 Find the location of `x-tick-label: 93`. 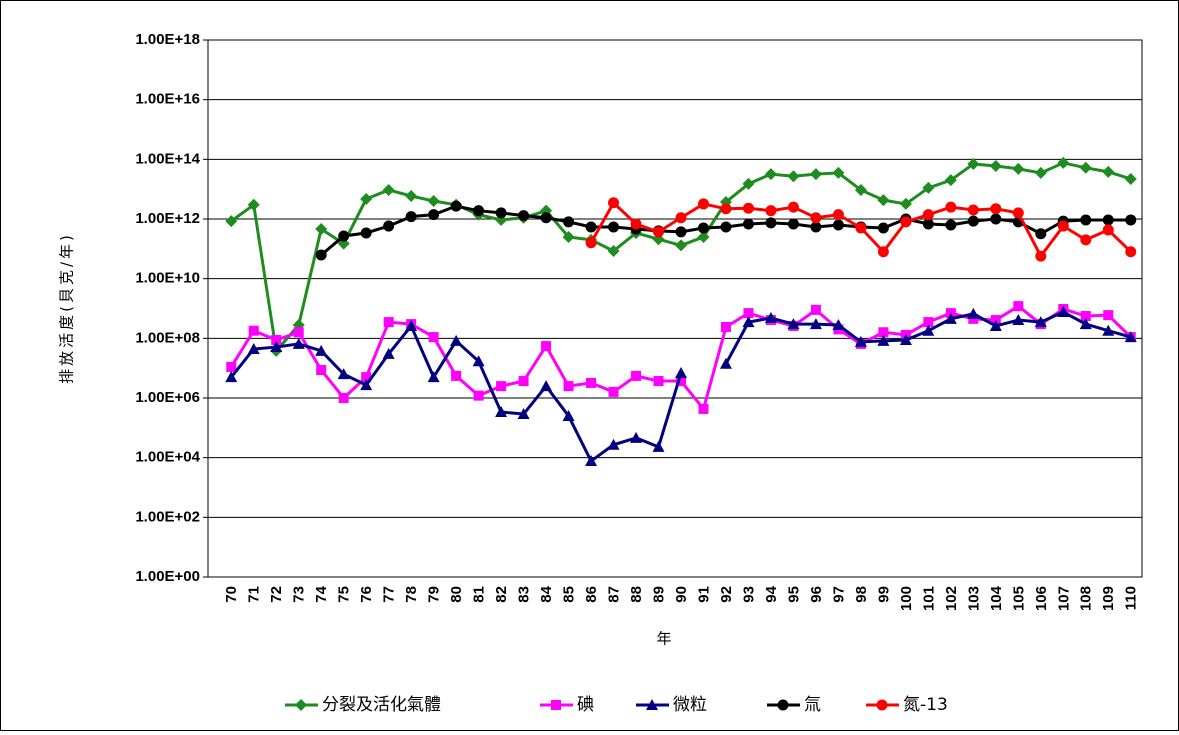

x-tick-label: 93 is located at coordinates (748, 594).